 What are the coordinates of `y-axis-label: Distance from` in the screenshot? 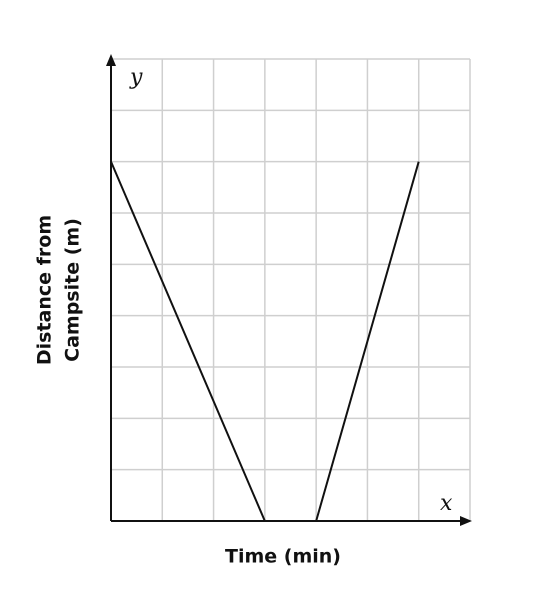 It's located at (45, 290).